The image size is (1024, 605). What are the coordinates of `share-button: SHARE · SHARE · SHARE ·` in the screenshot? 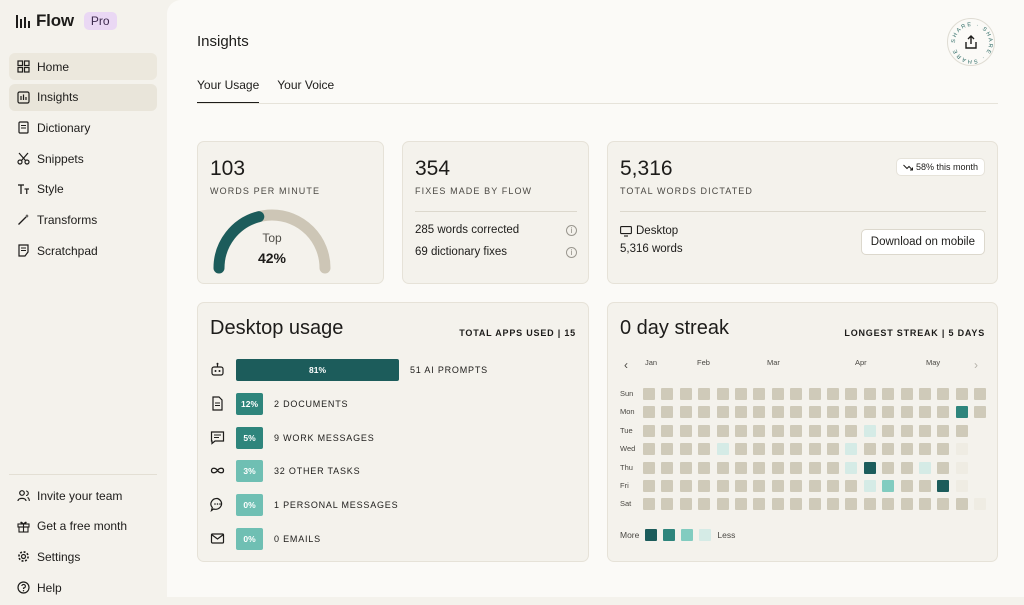 It's located at (971, 42).